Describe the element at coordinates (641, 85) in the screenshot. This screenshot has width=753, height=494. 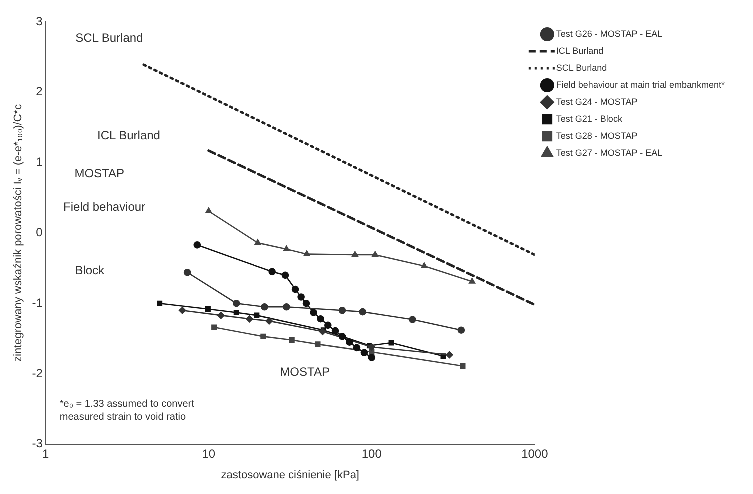
I see `legend-label: Field behaviour at main trial embankment*` at that location.